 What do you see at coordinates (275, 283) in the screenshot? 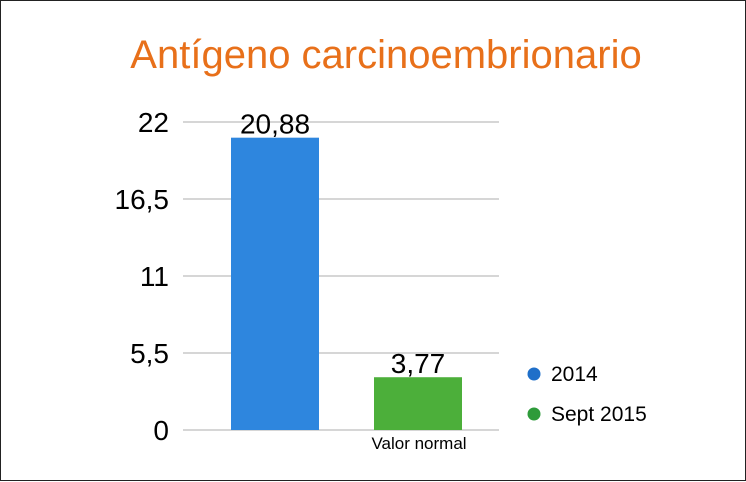
I see `bar-2014` at bounding box center [275, 283].